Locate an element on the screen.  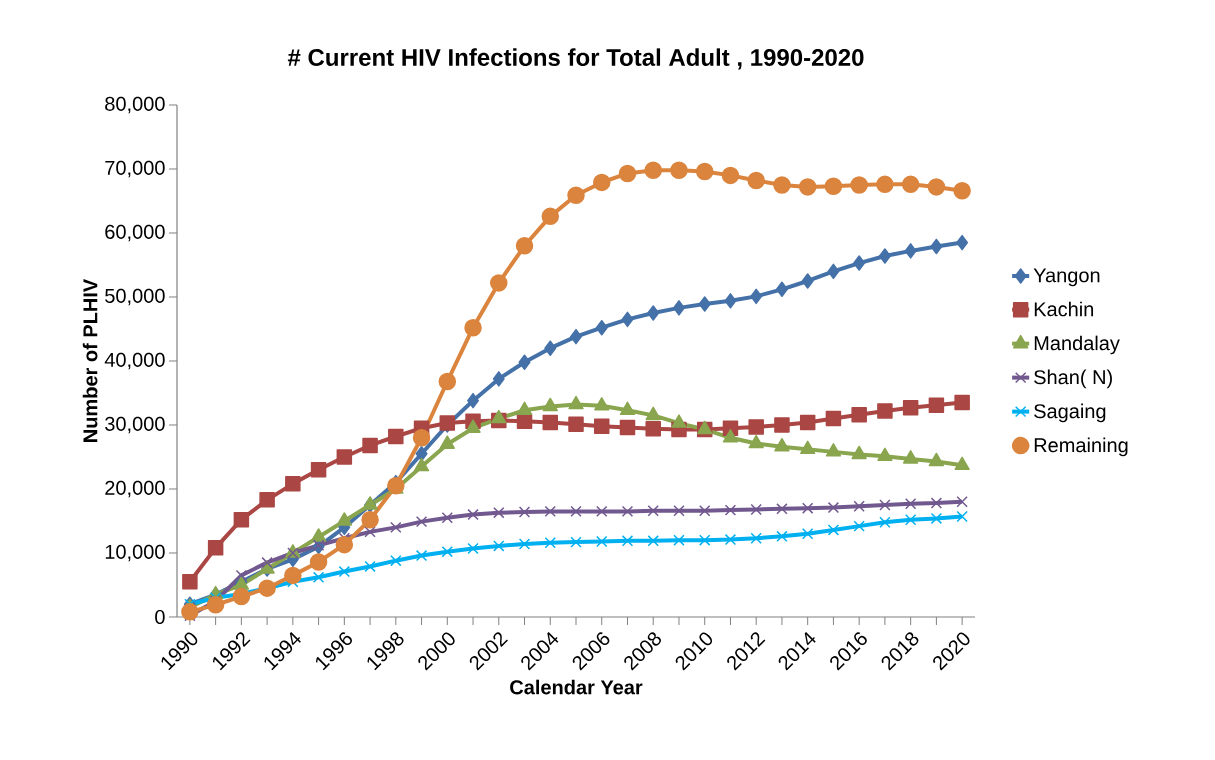
y-tick-label: 20,000 is located at coordinates (135, 489).